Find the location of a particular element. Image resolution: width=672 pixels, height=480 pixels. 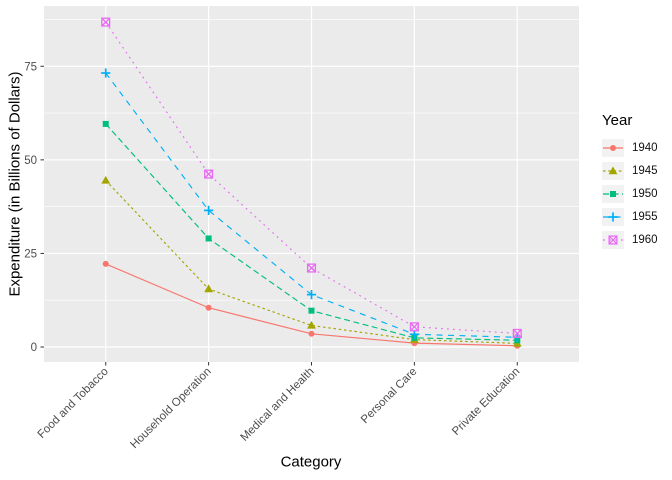

legend-label-1955: 1955 is located at coordinates (645, 217).